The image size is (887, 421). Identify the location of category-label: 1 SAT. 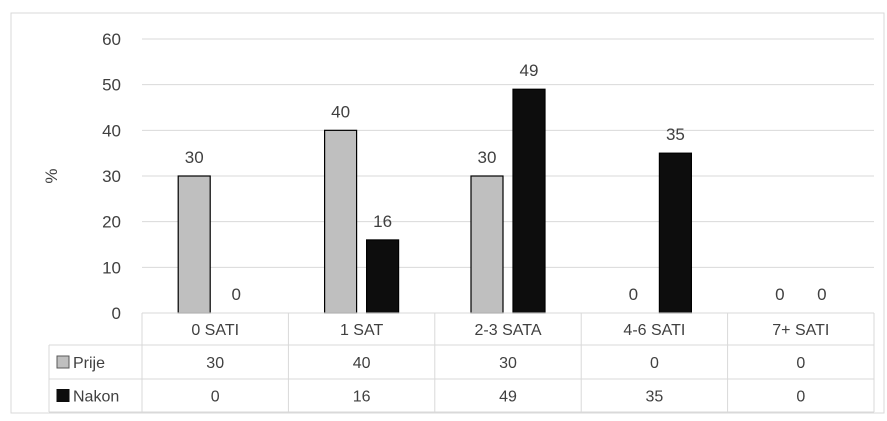
(362, 330).